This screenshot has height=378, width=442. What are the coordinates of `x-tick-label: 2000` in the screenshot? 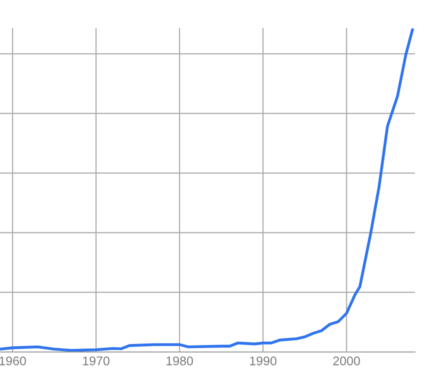 It's located at (346, 361).